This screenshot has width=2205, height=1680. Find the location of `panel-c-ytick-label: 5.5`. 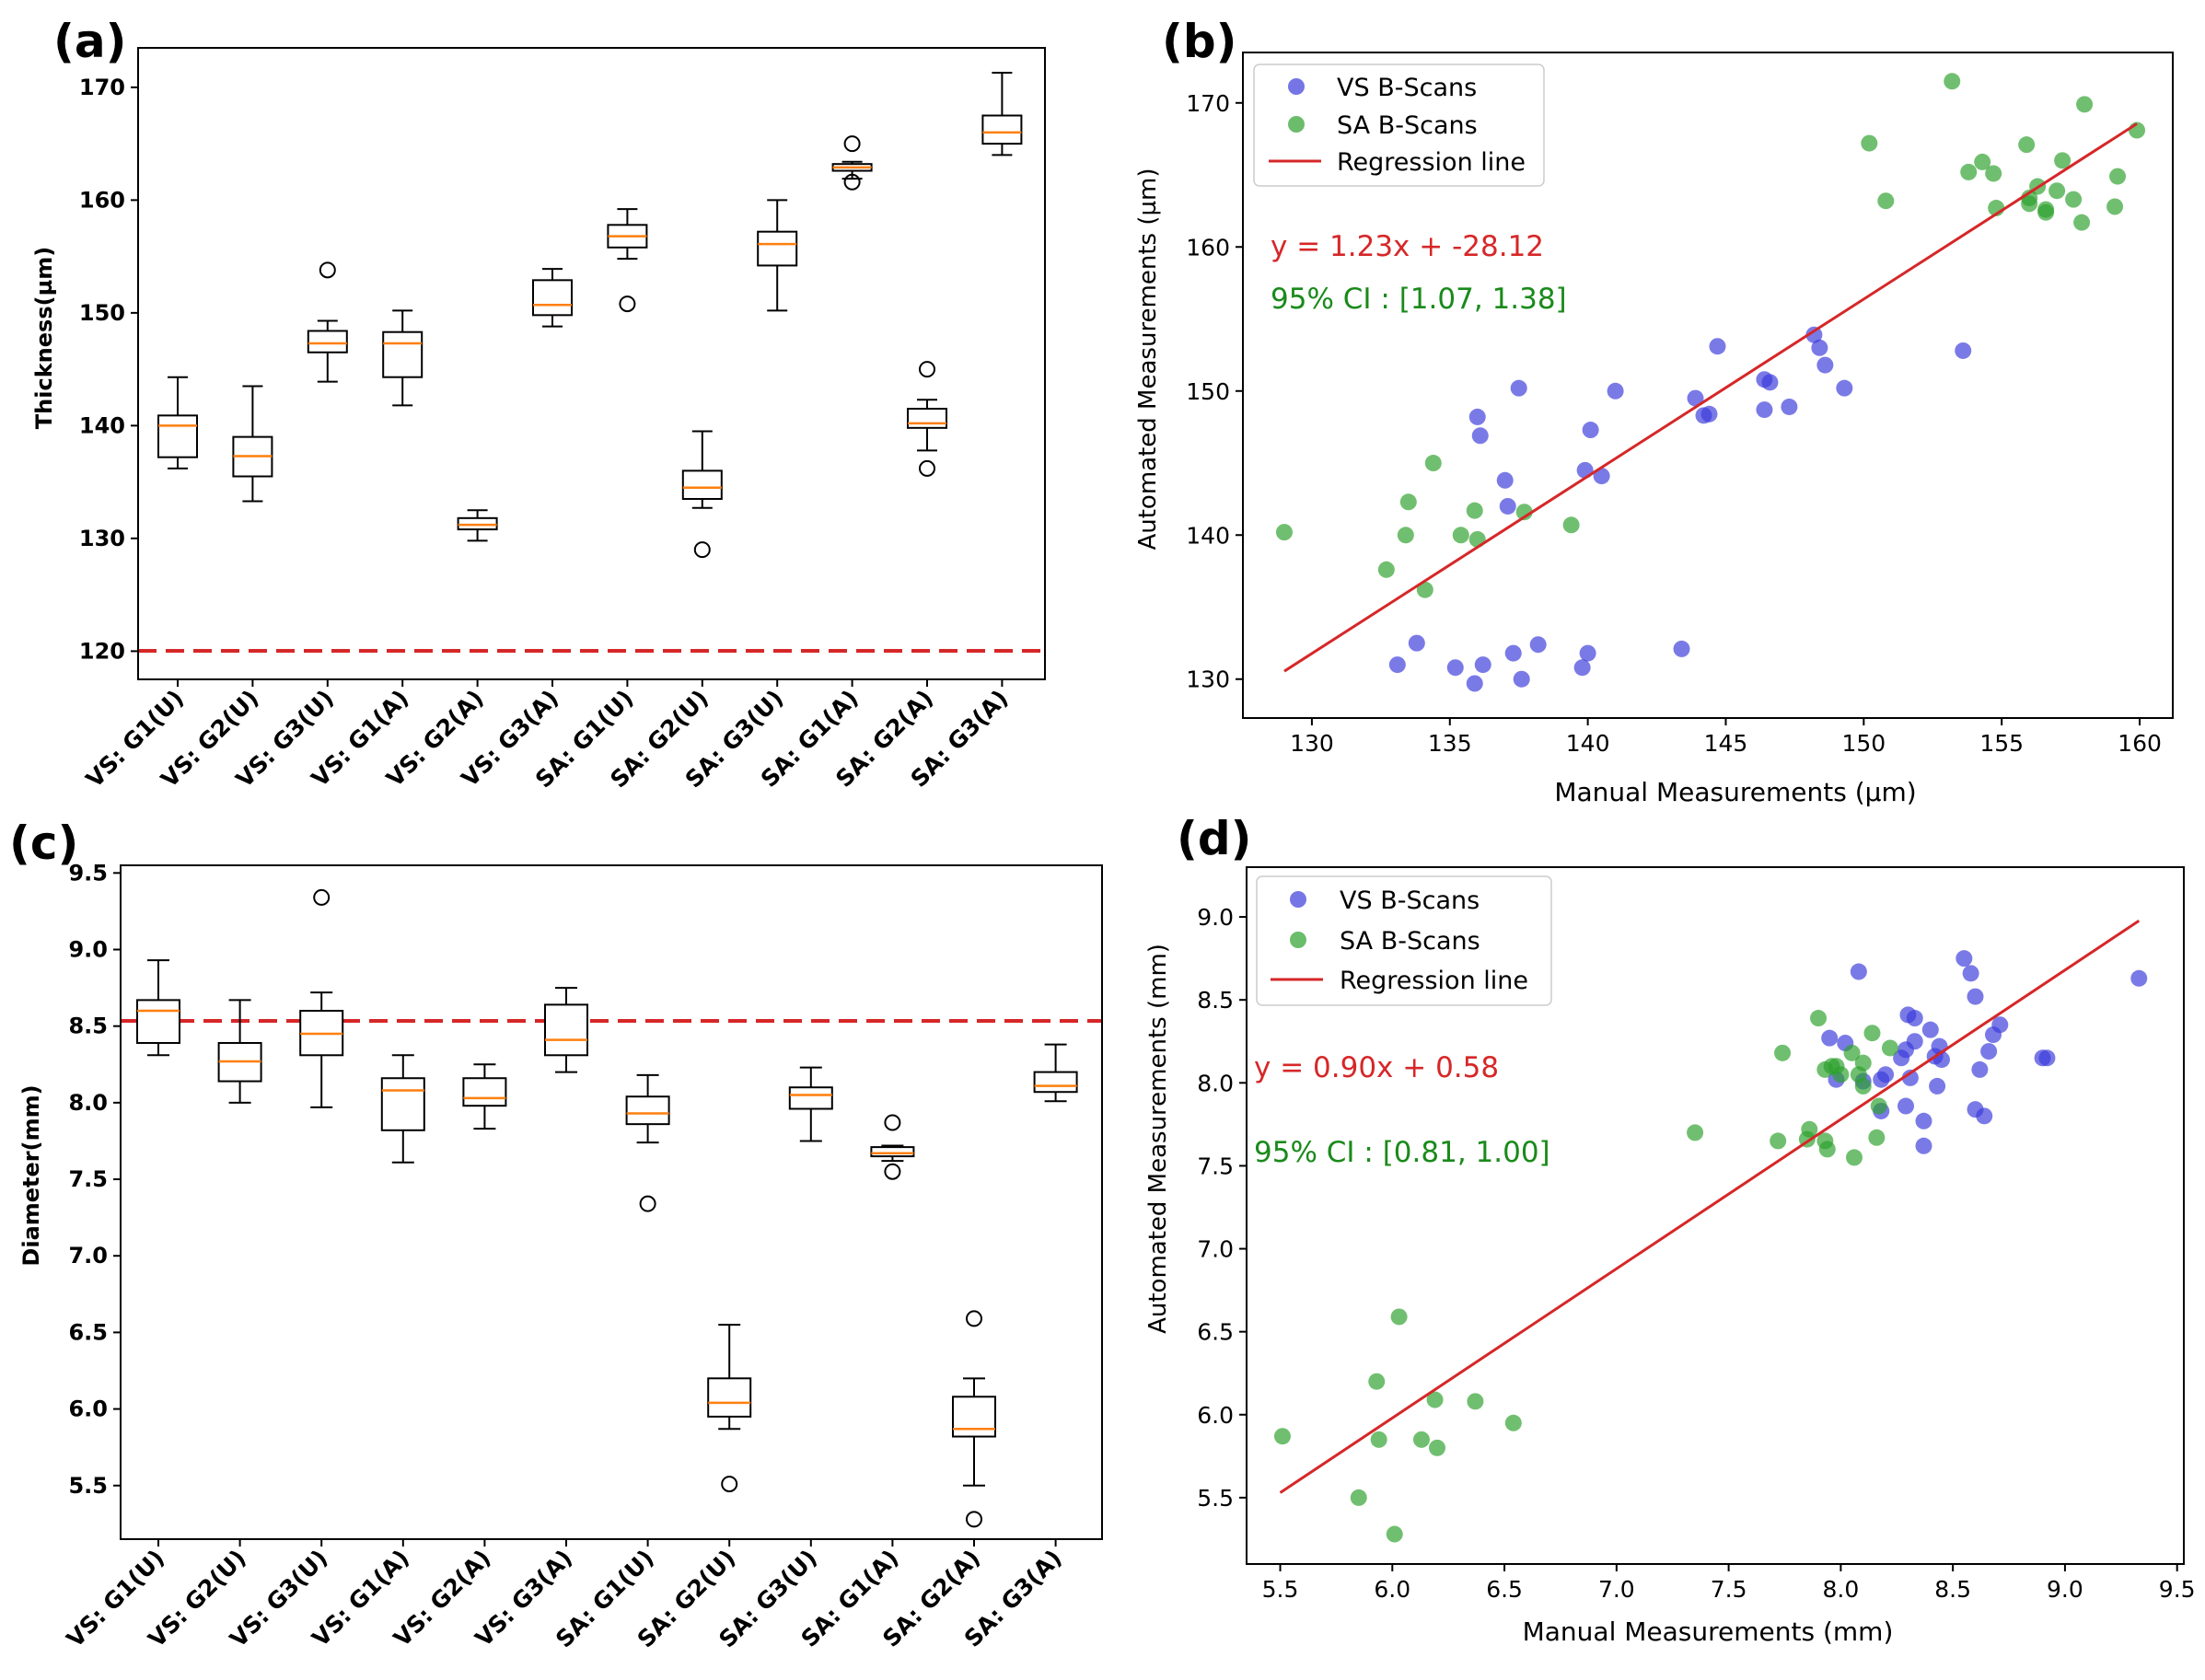

panel-c-ytick-label: 5.5 is located at coordinates (88, 1486).